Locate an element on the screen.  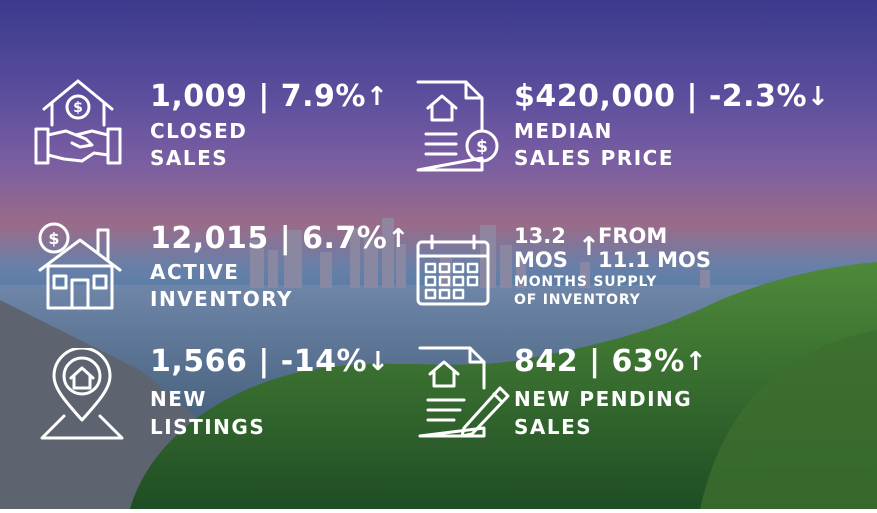
months-supply-from-value: 11.1 MOS is located at coordinates (654, 260).